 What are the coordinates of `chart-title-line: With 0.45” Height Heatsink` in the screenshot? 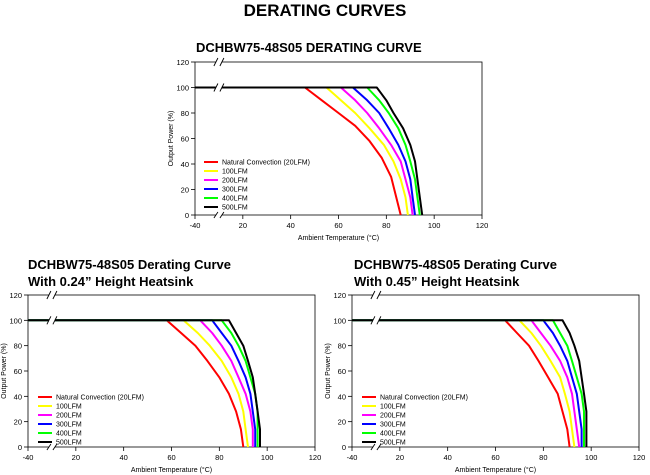 It's located at (437, 281).